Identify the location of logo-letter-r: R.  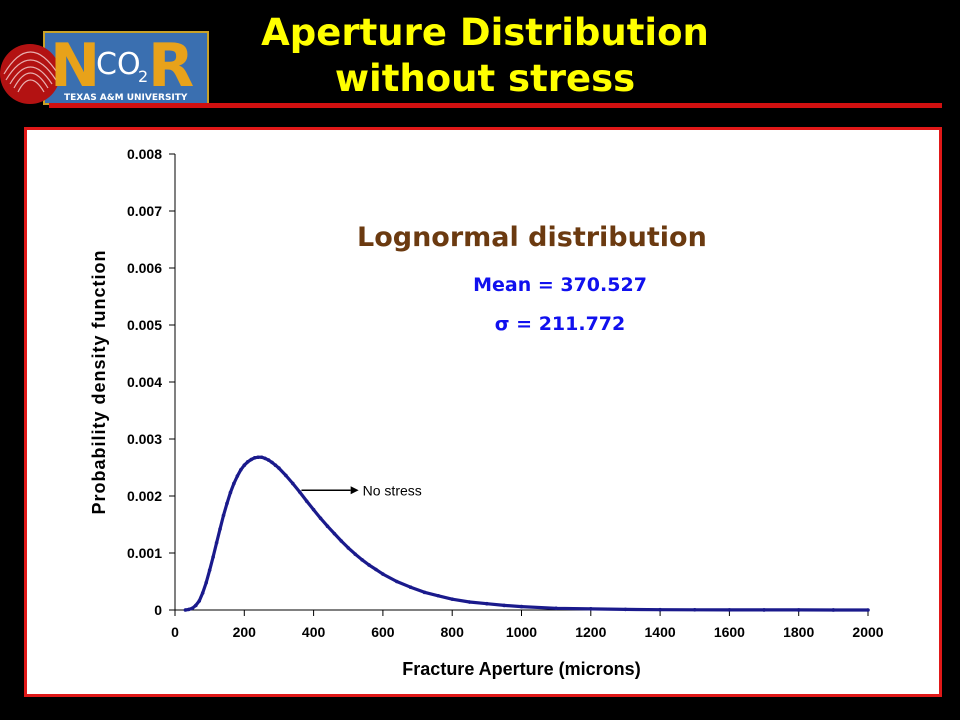
(171, 66).